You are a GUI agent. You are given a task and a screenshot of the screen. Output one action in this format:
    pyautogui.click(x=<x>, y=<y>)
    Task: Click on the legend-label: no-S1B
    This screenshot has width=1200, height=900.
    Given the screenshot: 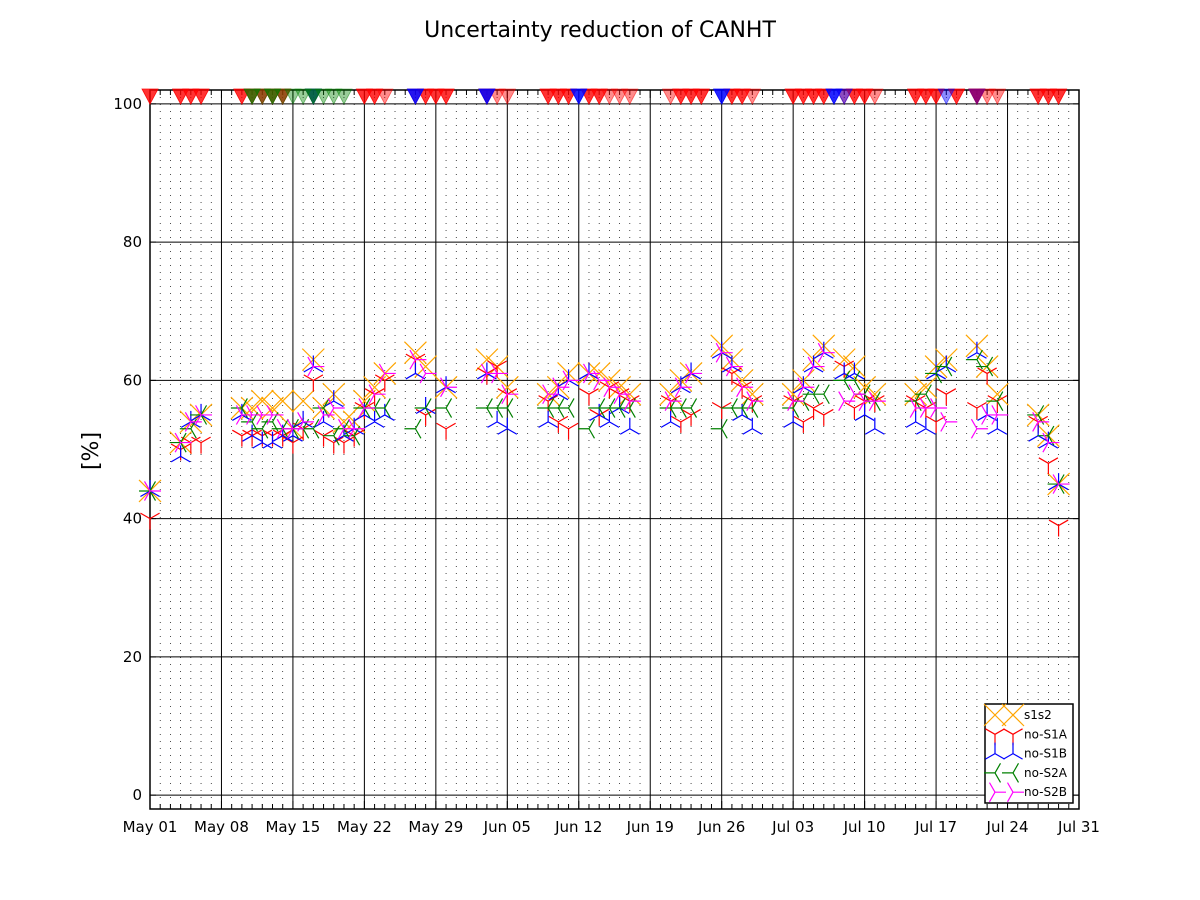 What is the action you would take?
    pyautogui.click(x=1045, y=754)
    